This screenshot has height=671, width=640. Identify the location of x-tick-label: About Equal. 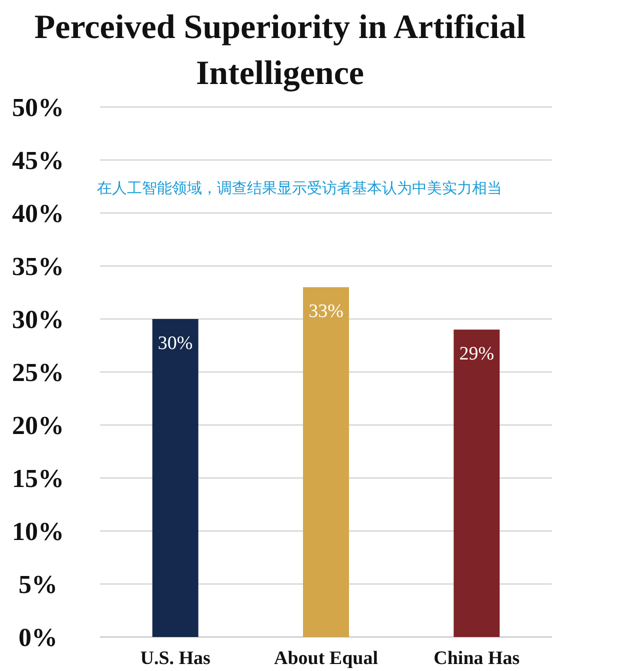
(326, 658).